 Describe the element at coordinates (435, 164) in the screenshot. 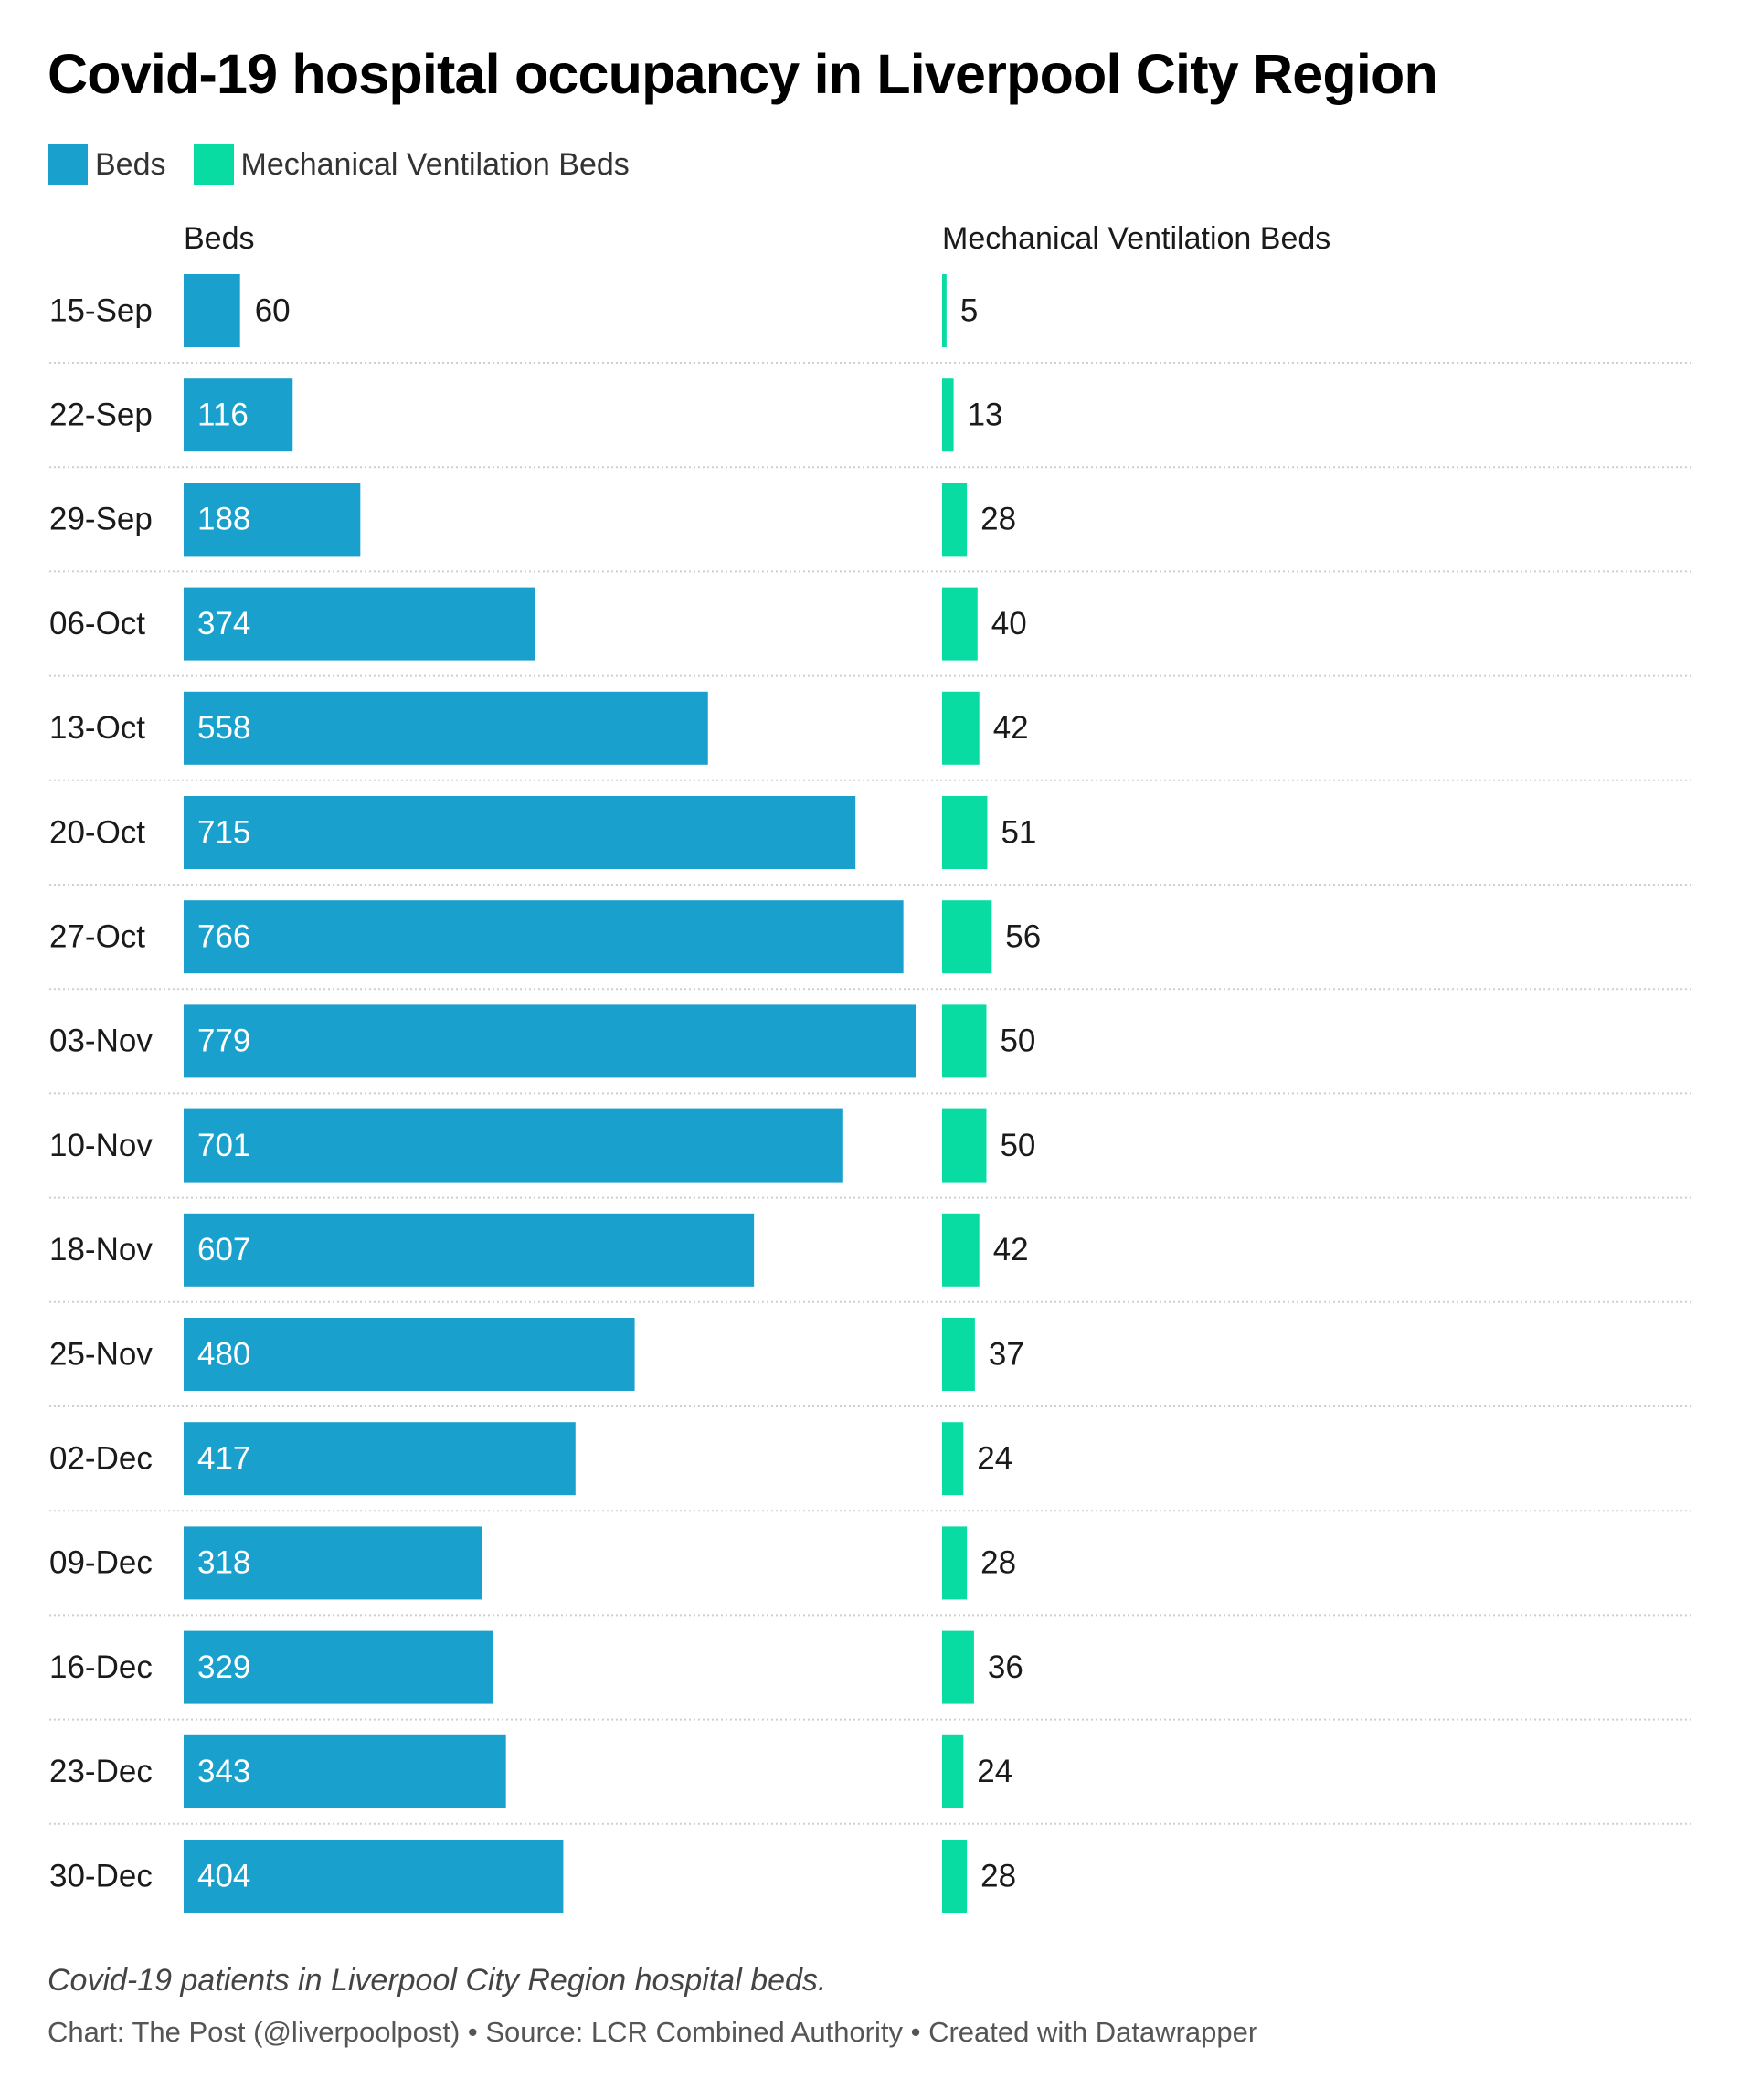

I see `legend-label-ventilation: Mechanical Ventilation Beds` at that location.